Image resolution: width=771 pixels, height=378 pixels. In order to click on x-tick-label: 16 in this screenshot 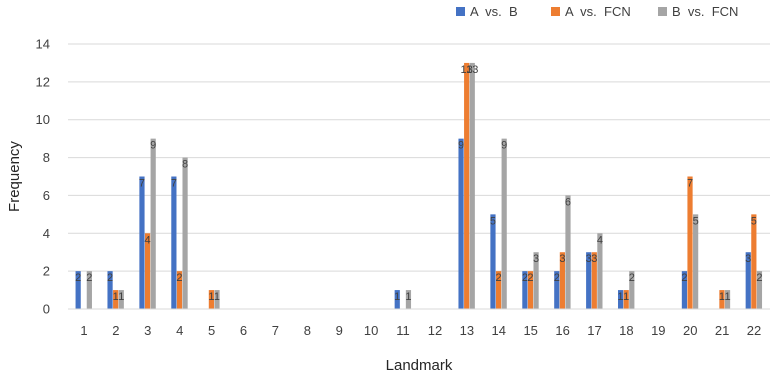, I will do `click(562, 330)`.